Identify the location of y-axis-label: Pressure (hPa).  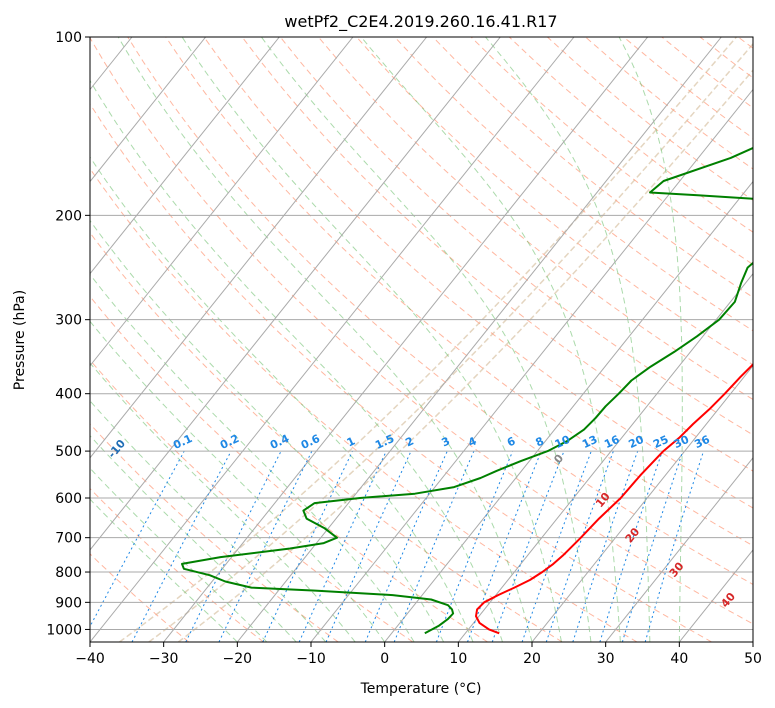
(20, 340).